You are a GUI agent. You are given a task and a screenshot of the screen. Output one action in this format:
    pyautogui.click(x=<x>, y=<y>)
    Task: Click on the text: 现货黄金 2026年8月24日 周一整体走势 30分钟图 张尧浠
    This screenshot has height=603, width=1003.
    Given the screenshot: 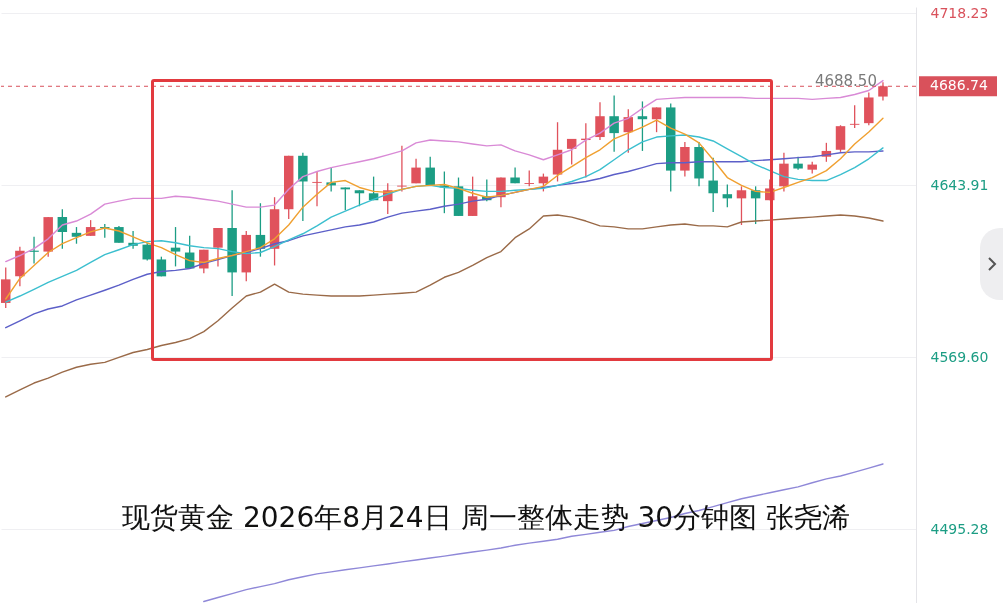 What is the action you would take?
    pyautogui.click(x=486, y=517)
    